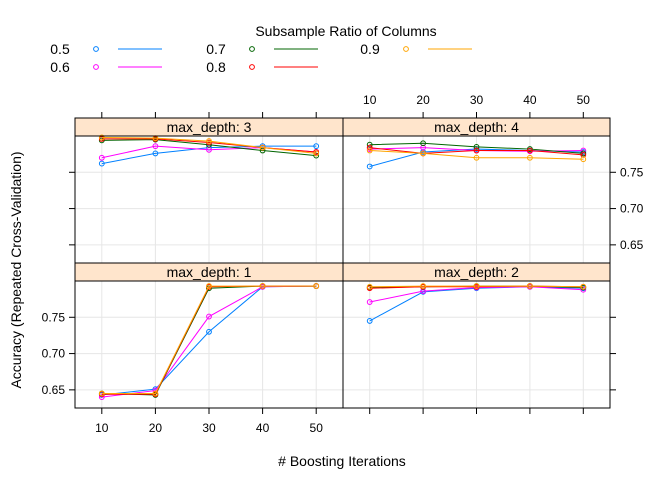  I want to click on panel: max_depth: 3, so click(209, 190).